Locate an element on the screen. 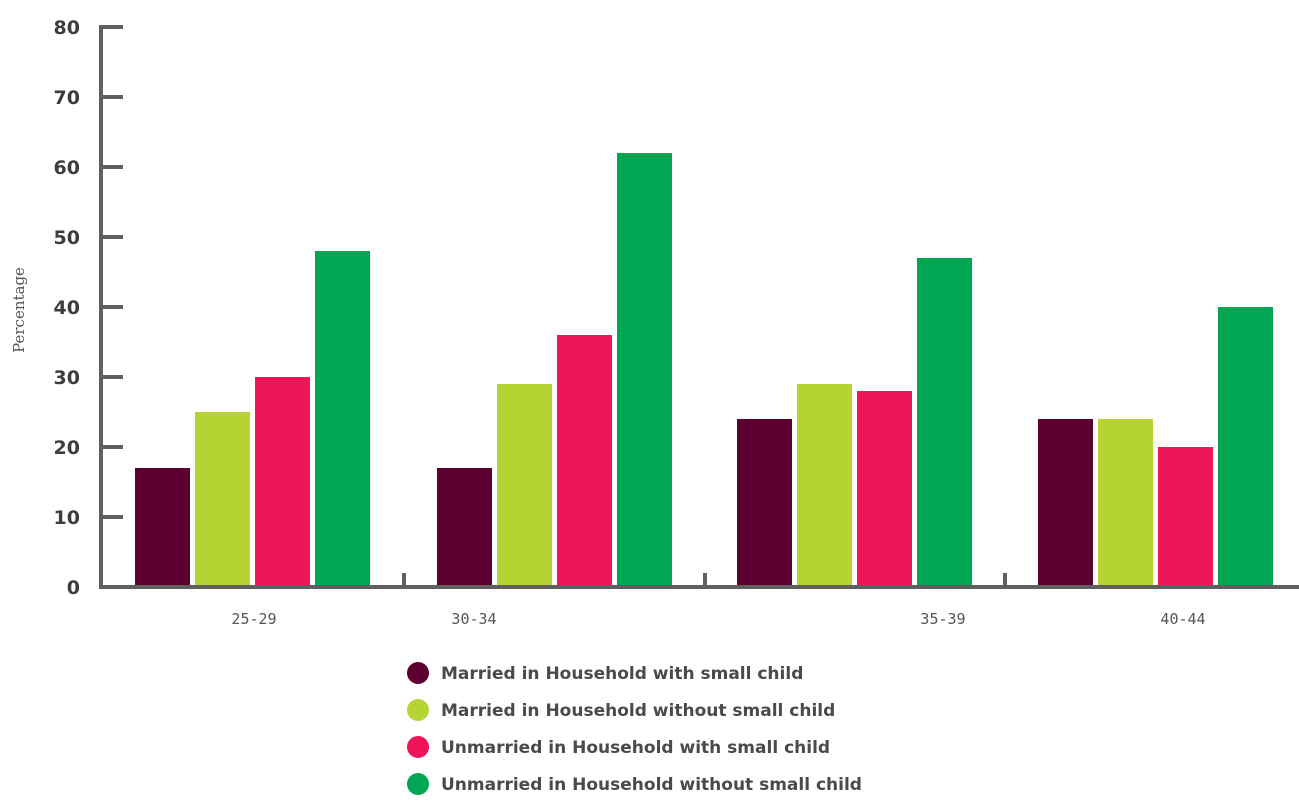  y-tick-label: 50 is located at coordinates (67, 238).